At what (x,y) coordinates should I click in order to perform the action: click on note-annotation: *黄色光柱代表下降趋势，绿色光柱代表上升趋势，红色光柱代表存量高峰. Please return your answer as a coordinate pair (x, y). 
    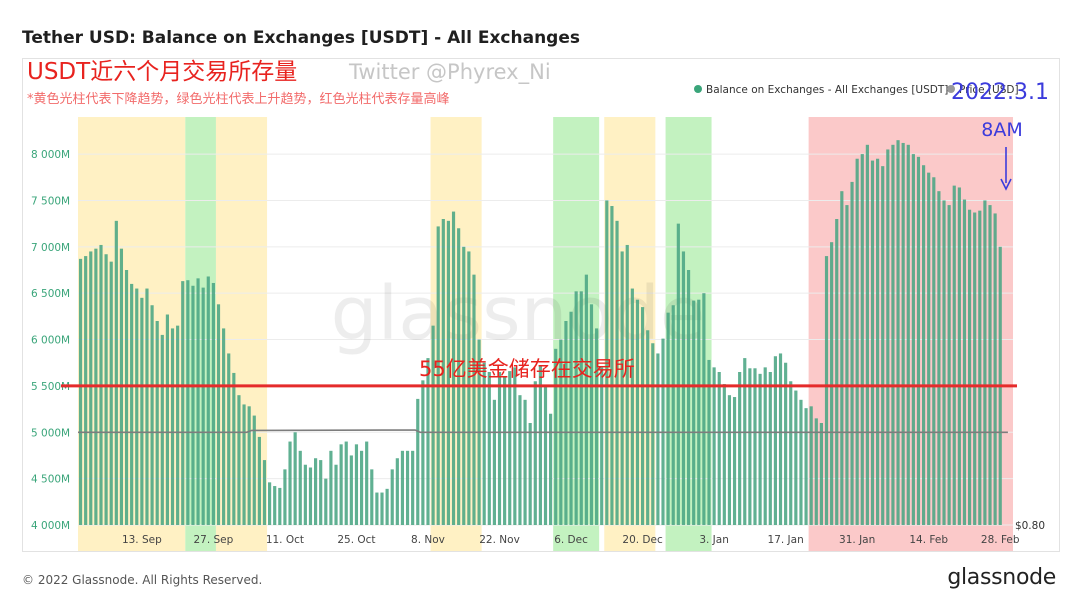
    Looking at the image, I should click on (238, 99).